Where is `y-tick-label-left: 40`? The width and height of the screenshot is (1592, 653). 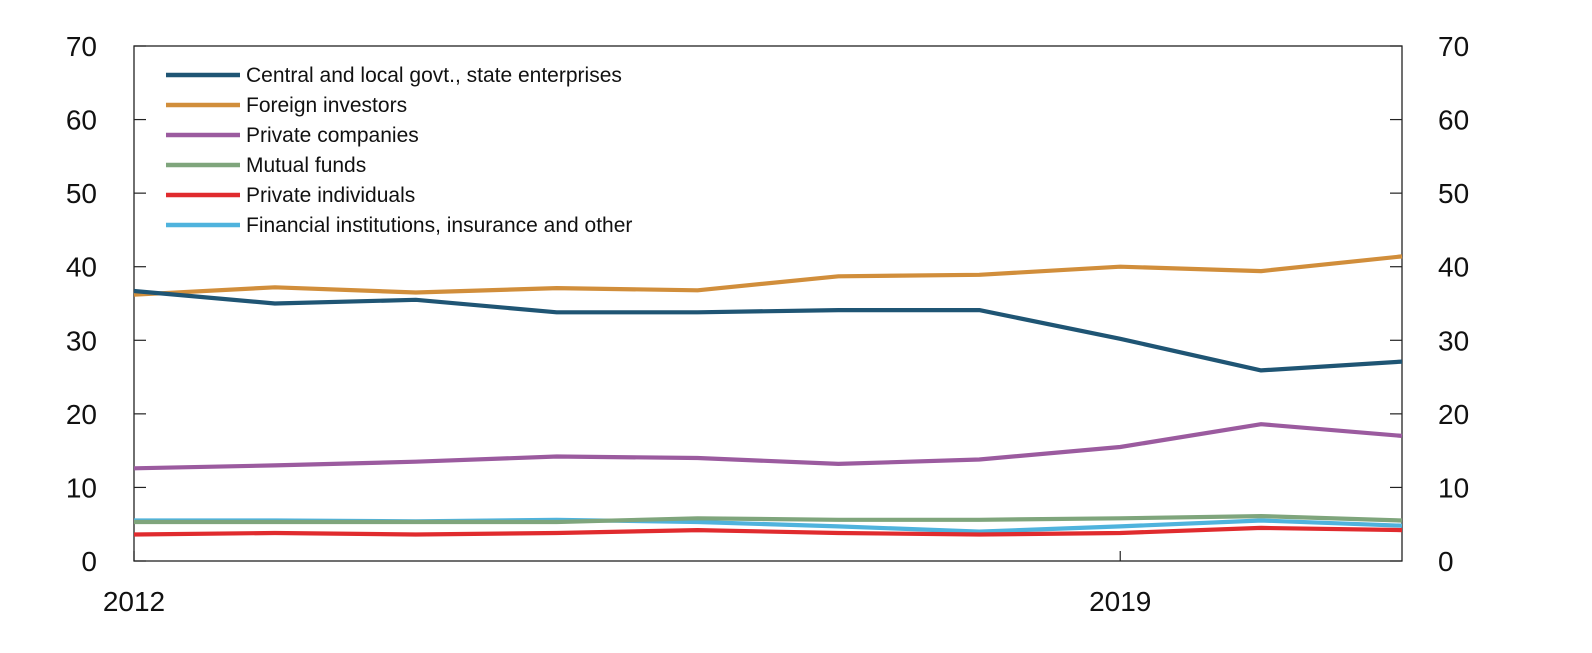
y-tick-label-left: 40 is located at coordinates (81, 267).